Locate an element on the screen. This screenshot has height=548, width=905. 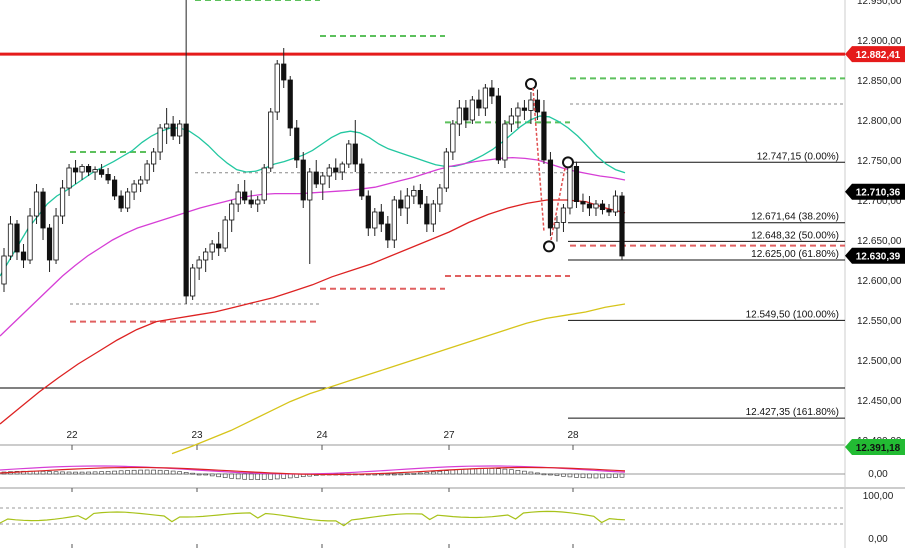
fib-label-3: 12.625,00 (61.80%) is located at coordinates (795, 254).